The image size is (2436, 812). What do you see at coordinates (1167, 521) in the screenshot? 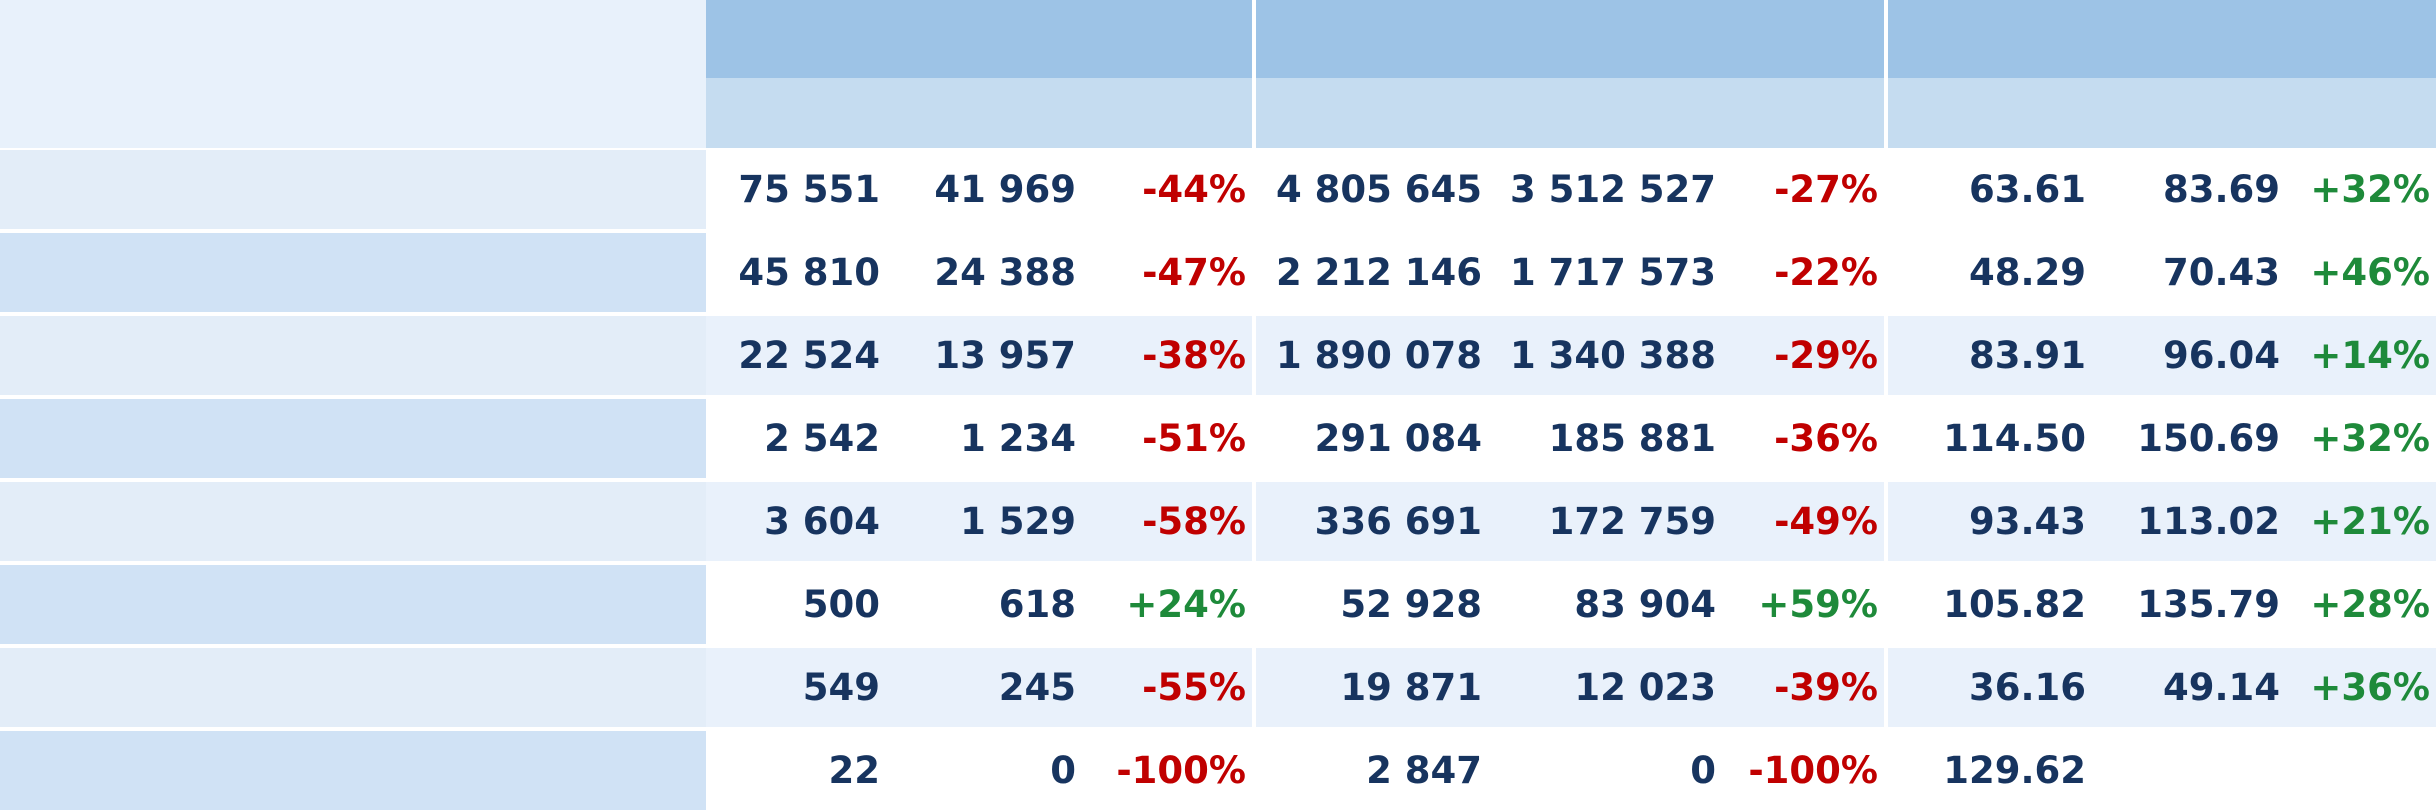
I see `percent-change: -58%` at bounding box center [1167, 521].